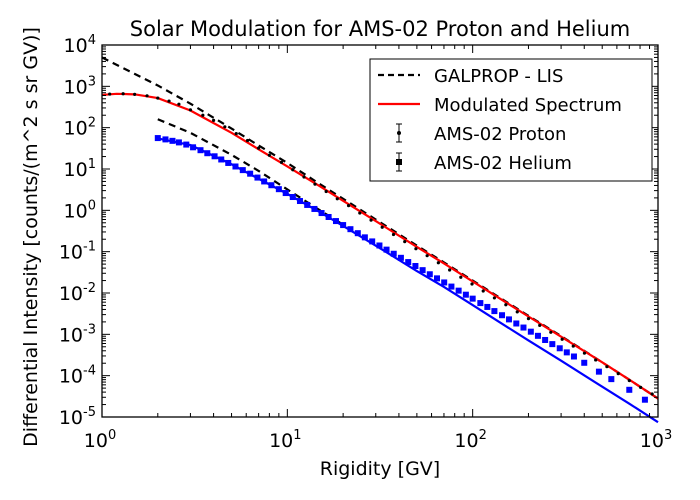 This screenshot has height=500, width=700. Describe the element at coordinates (528, 105) in the screenshot. I see `legend-label: Modulated Spectrum` at that location.